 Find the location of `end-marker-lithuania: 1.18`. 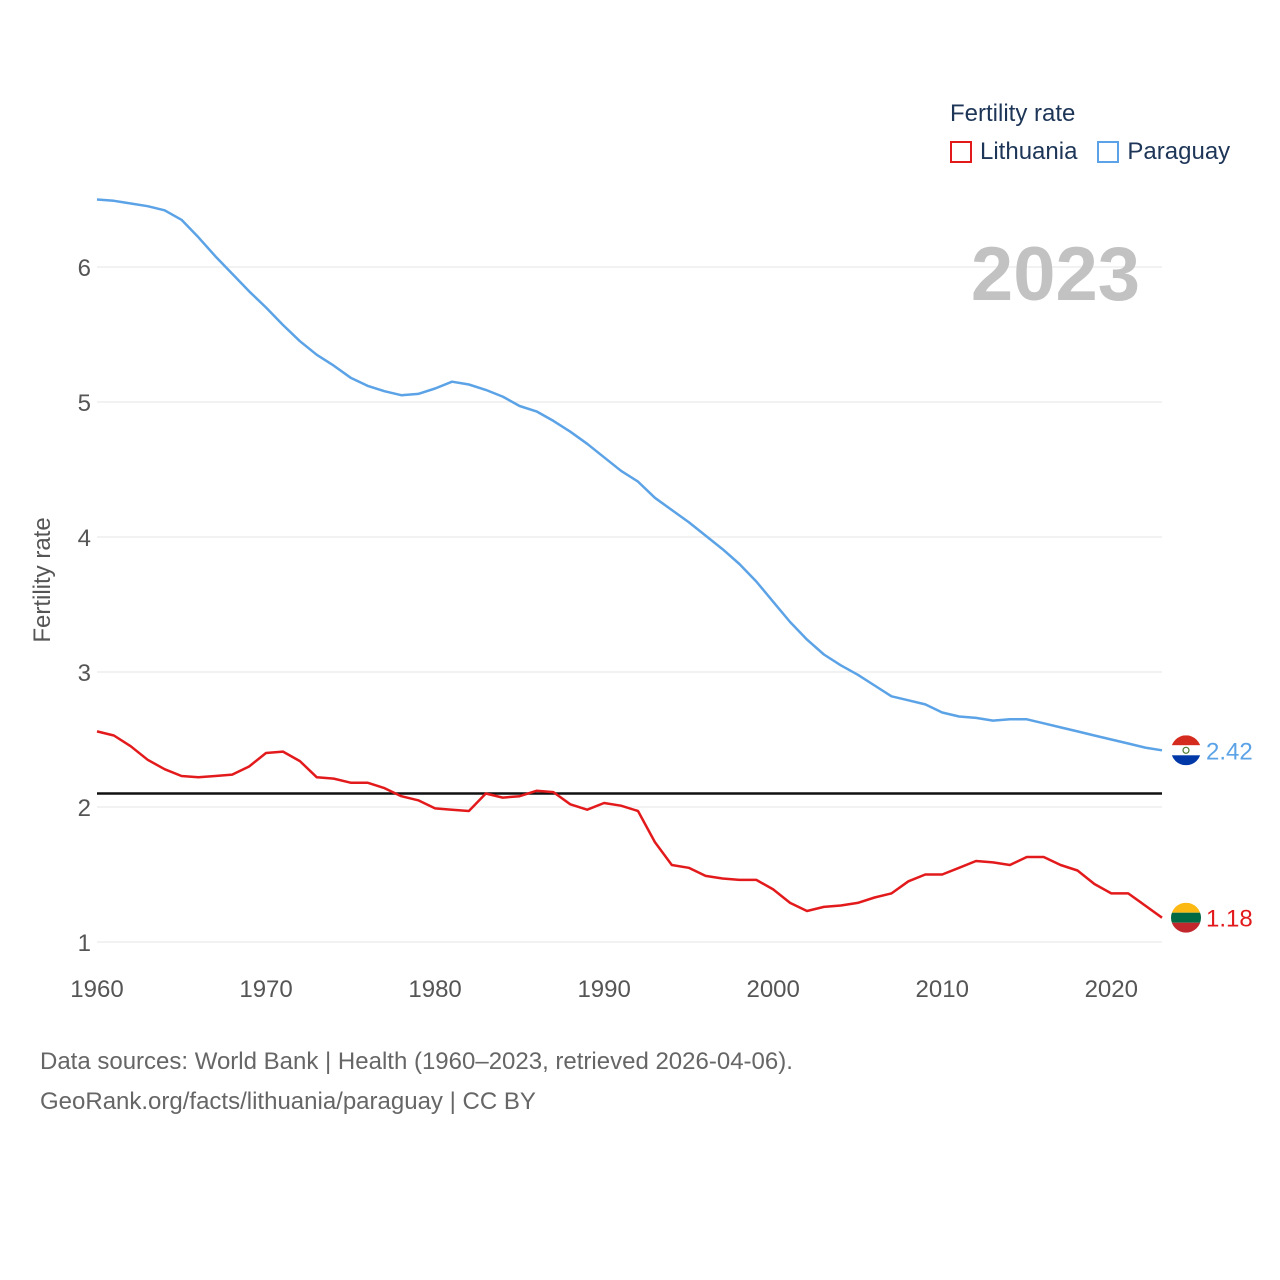

end-marker-lithuania: 1.18 is located at coordinates (1212, 917).